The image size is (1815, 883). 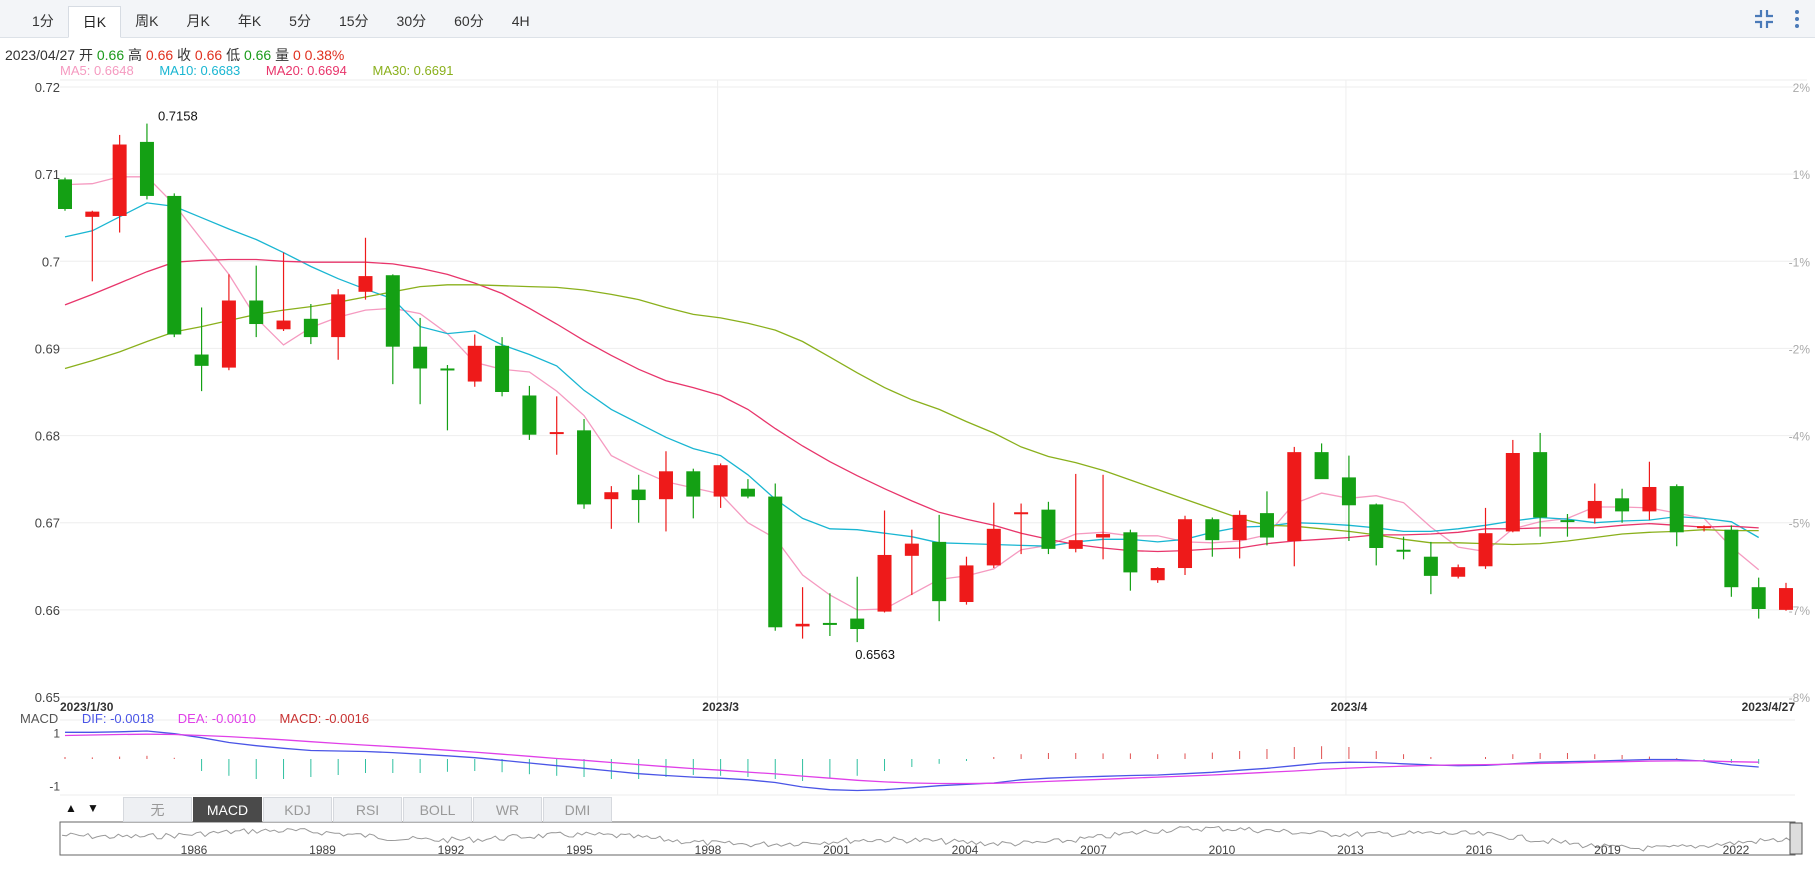 I want to click on period-tab: 30分, so click(x=411, y=21).